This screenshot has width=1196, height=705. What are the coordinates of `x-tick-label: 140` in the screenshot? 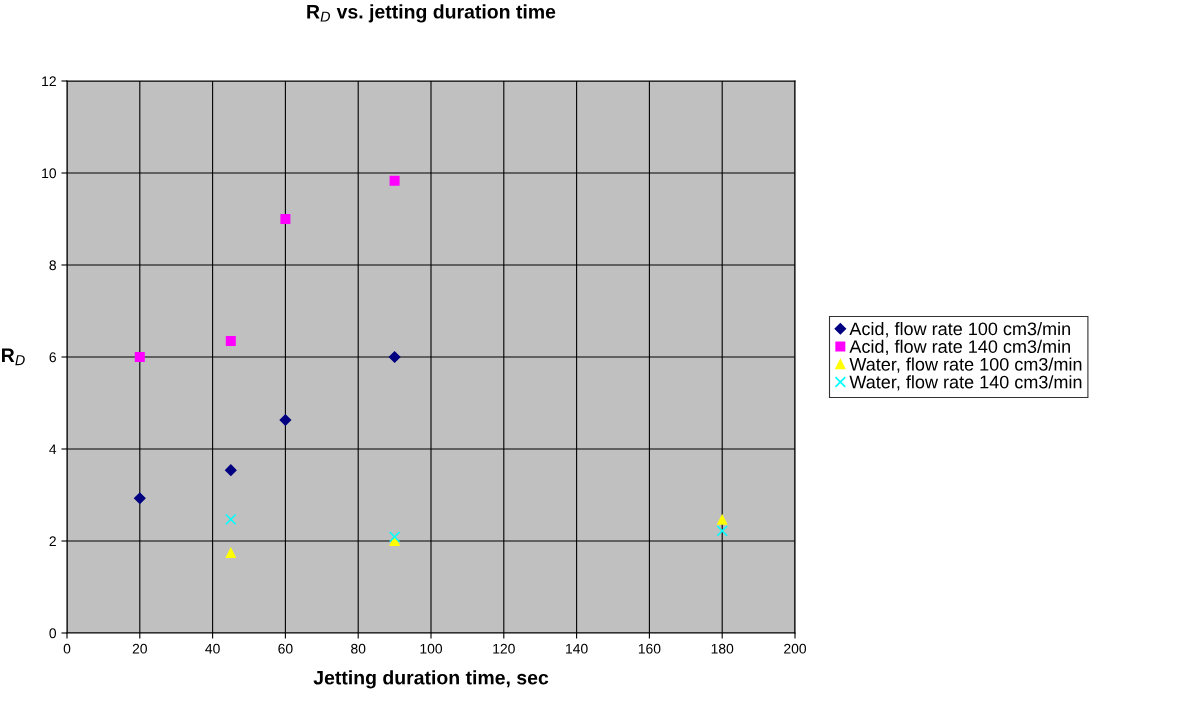 It's located at (577, 648).